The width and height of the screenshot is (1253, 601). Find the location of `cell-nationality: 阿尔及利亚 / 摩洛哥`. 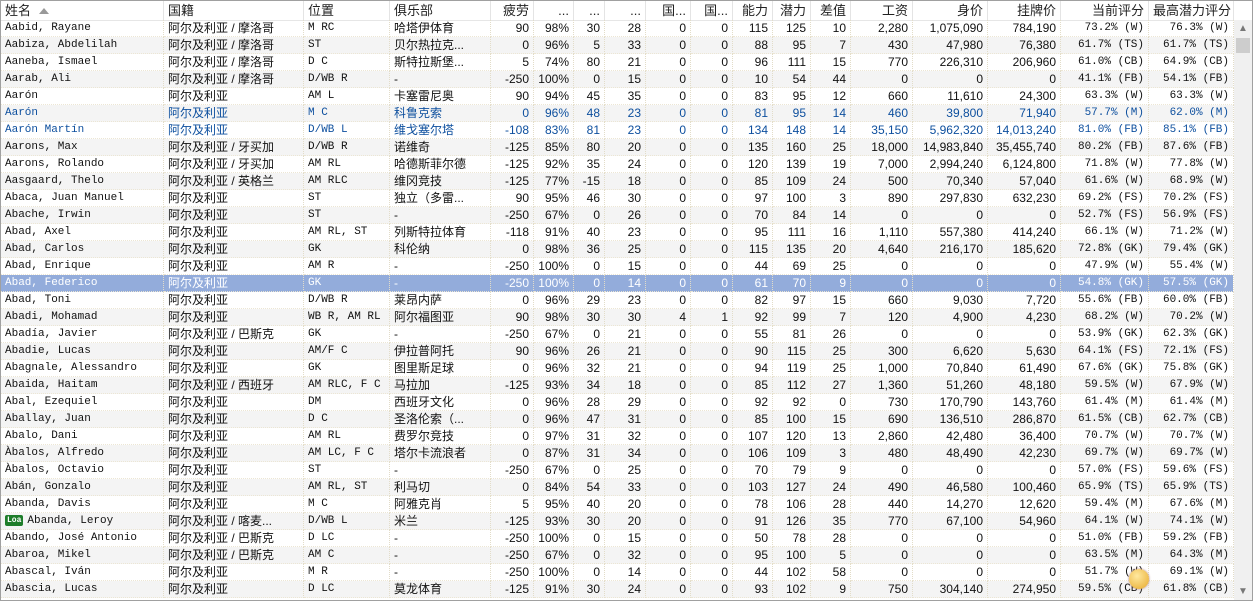

cell-nationality: 阿尔及利亚 / 摩洛哥 is located at coordinates (234, 28).